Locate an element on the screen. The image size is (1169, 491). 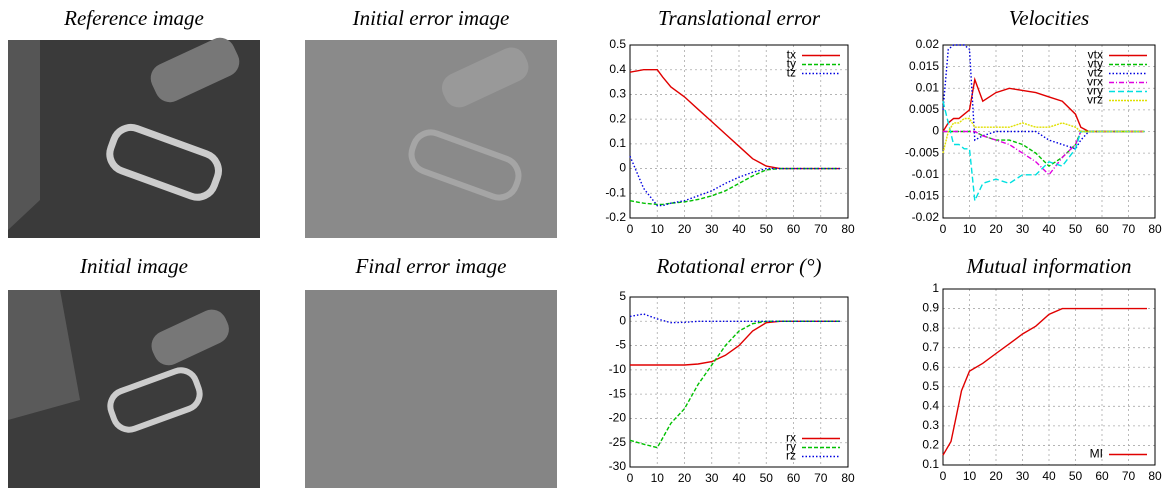
legend-label: ry is located at coordinates (791, 447).